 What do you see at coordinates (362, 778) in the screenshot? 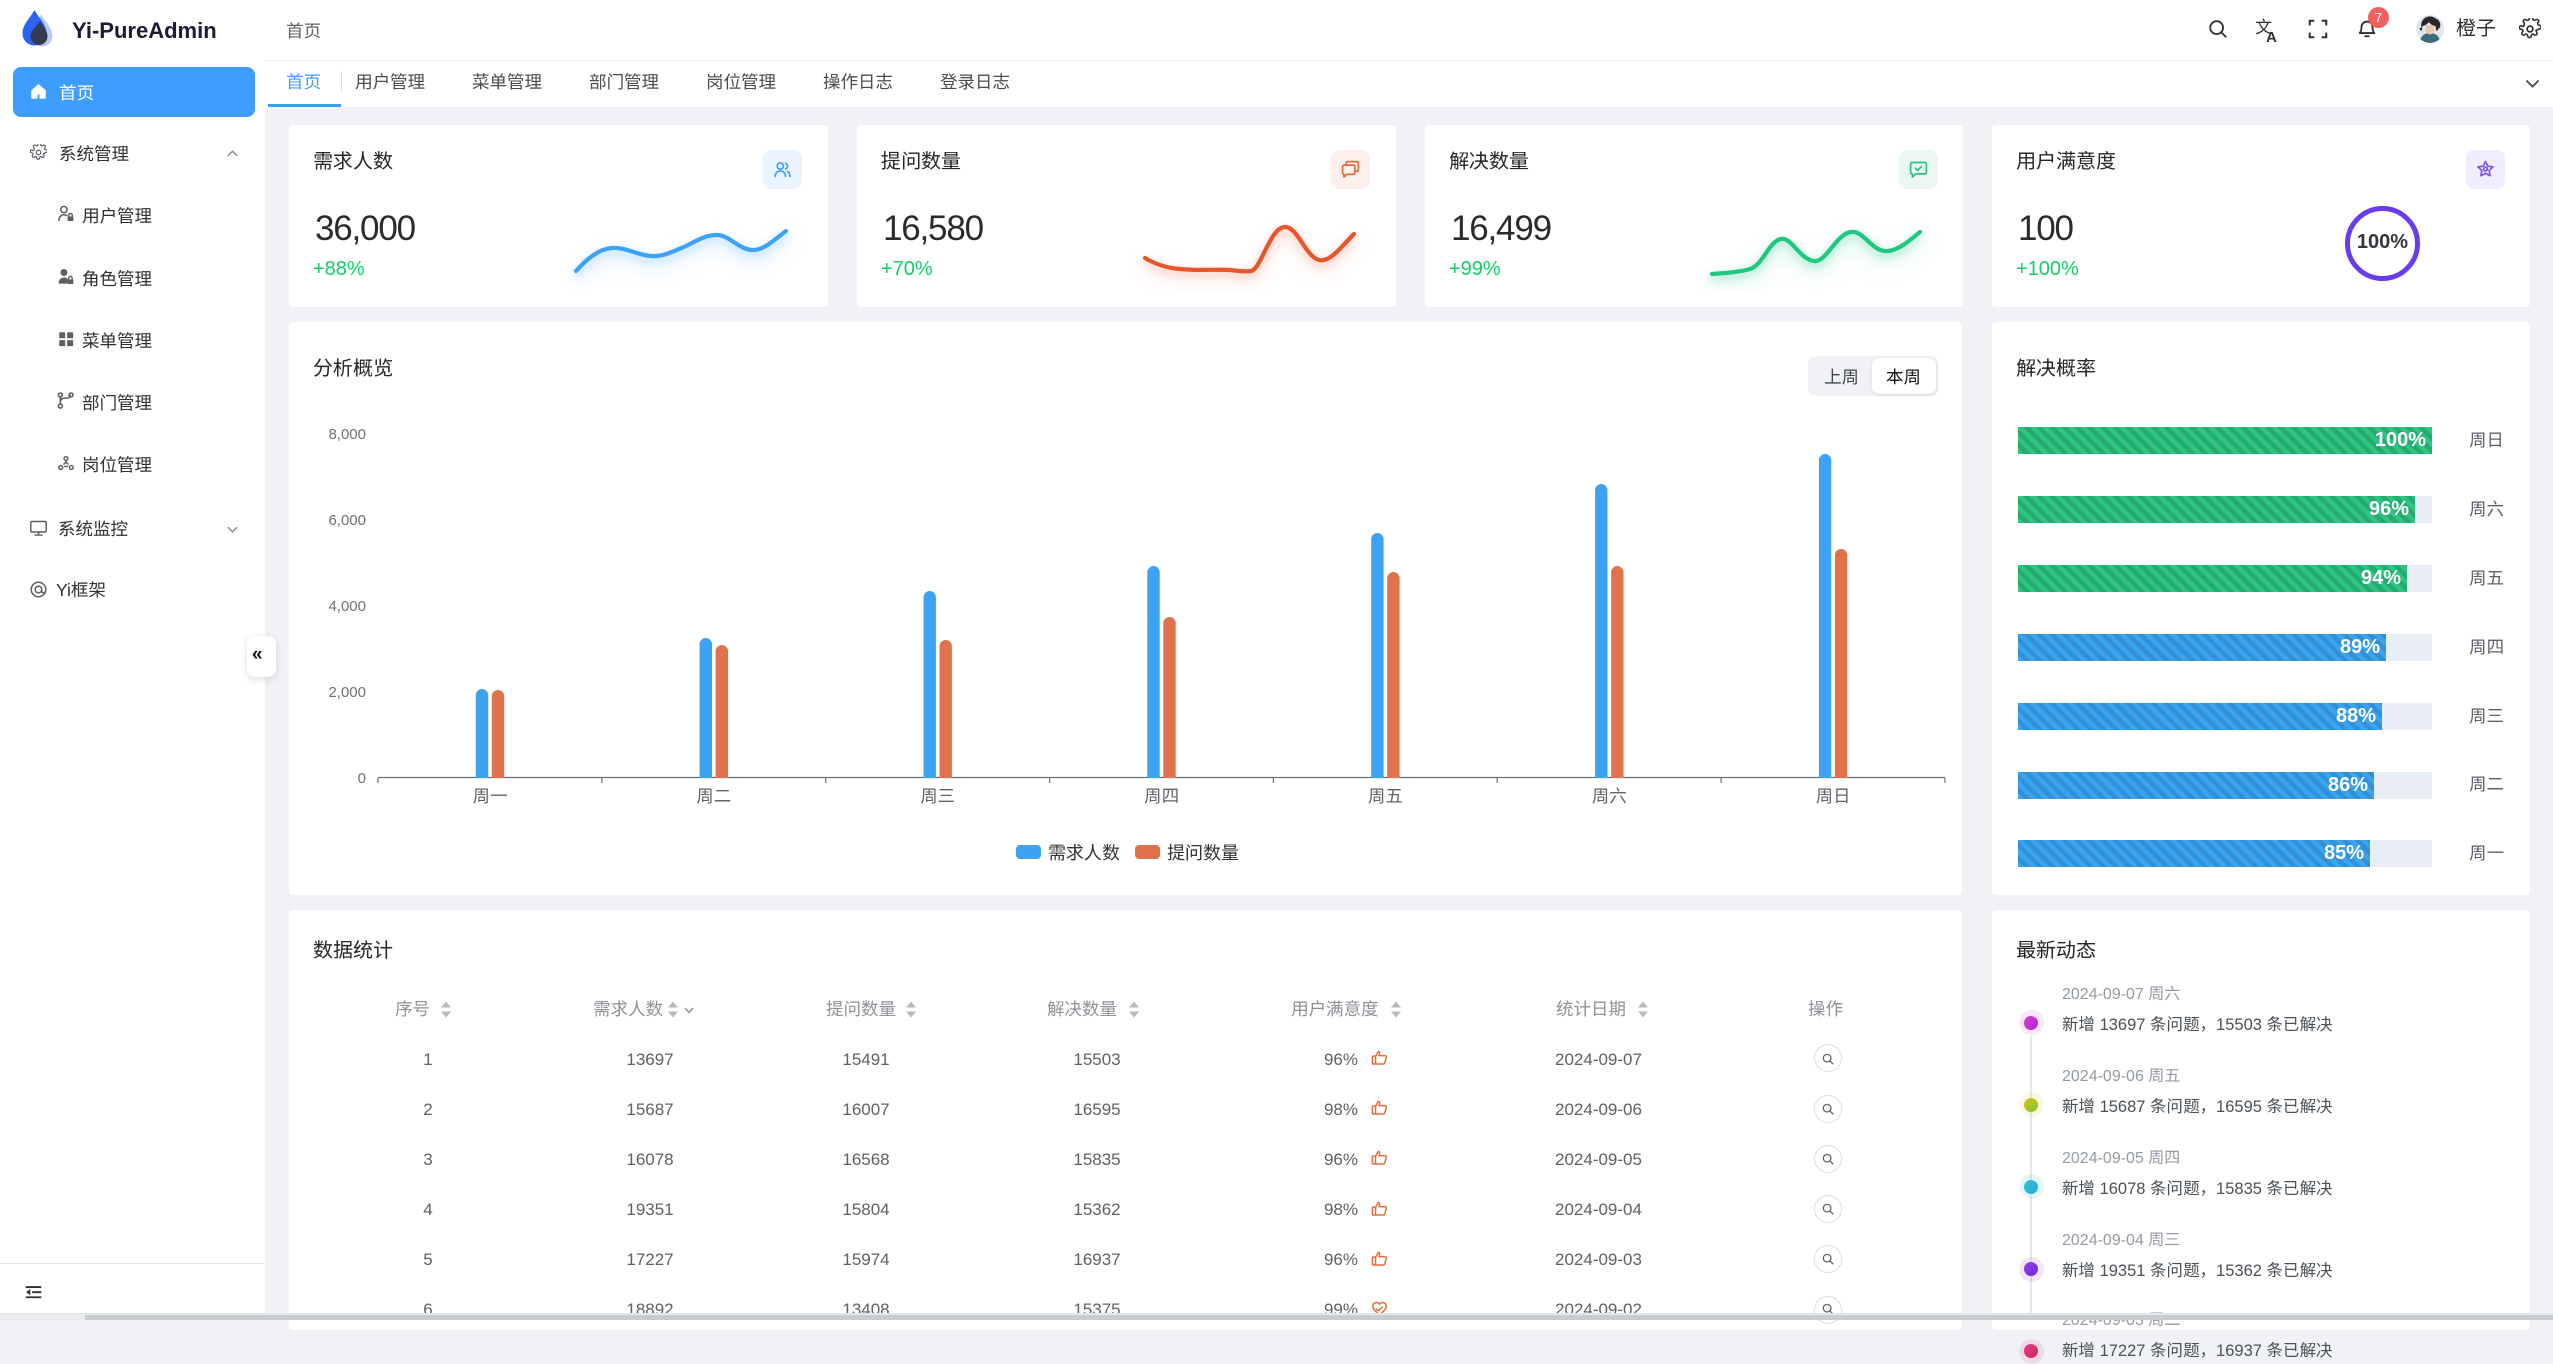
I see `svg-text: 0` at bounding box center [362, 778].